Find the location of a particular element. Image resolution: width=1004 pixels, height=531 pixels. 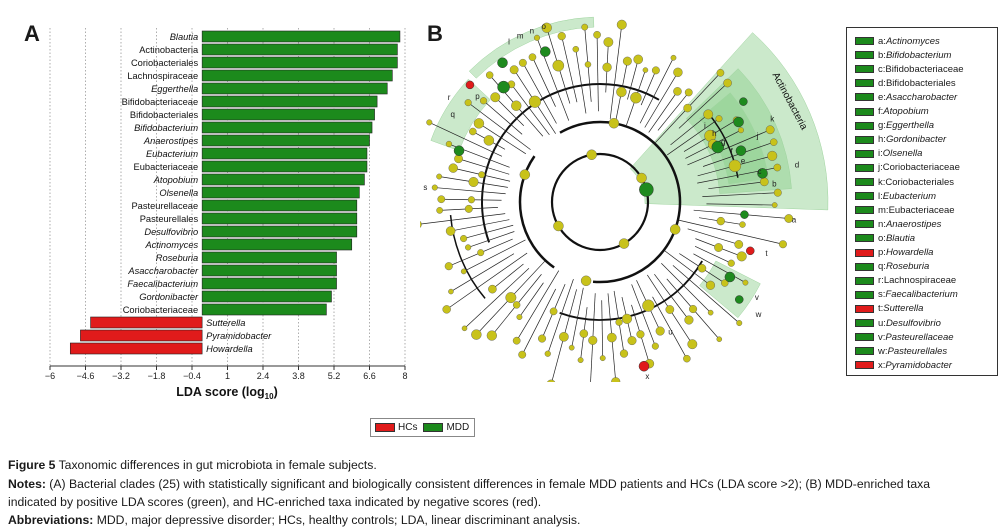

clade-label: h is located at coordinates (714, 133).